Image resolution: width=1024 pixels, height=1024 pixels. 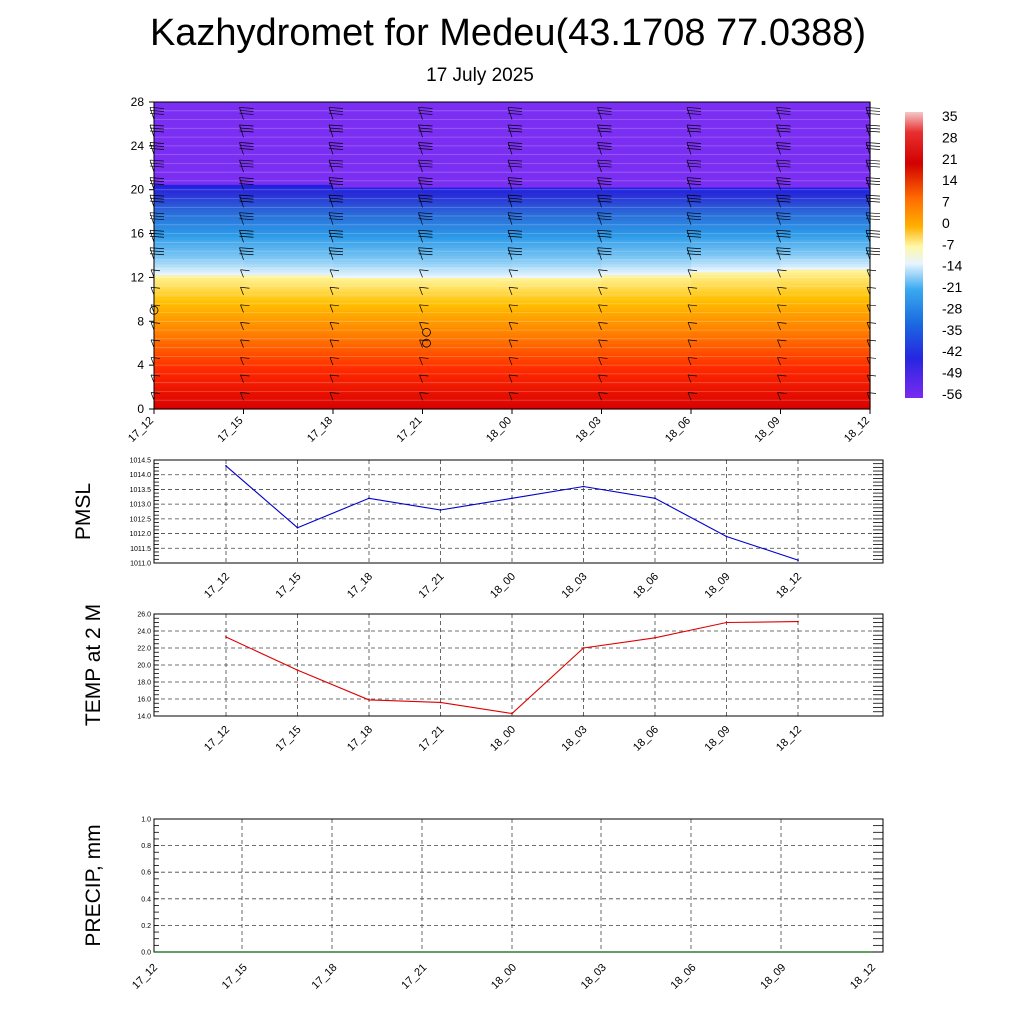 I want to click on y-axis-title: TEMP at 2 M, so click(x=93, y=665).